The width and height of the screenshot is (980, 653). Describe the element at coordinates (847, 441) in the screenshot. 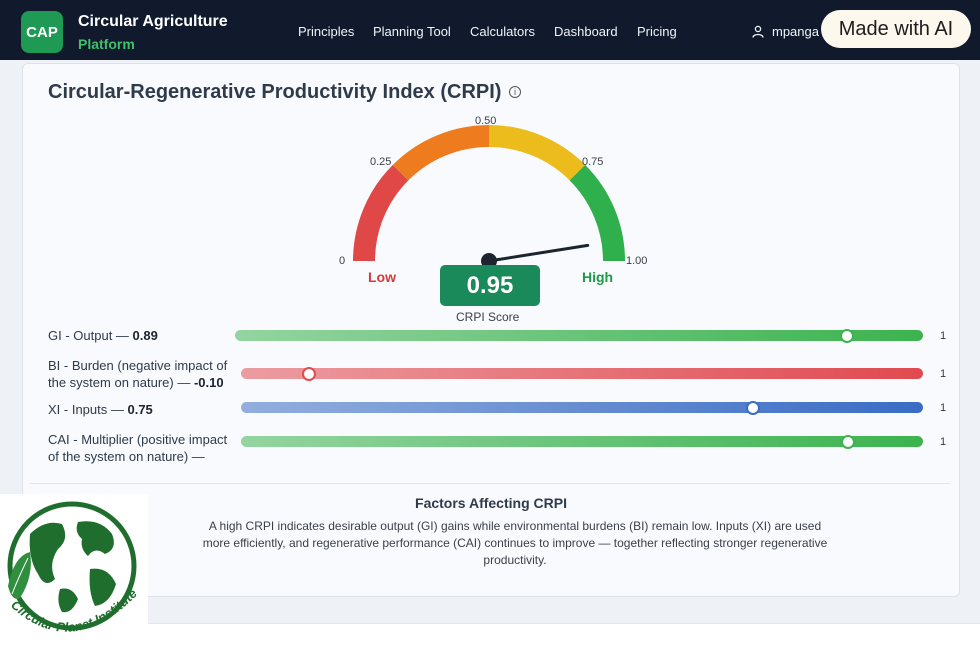

I see `slider-thumb-cai` at that location.